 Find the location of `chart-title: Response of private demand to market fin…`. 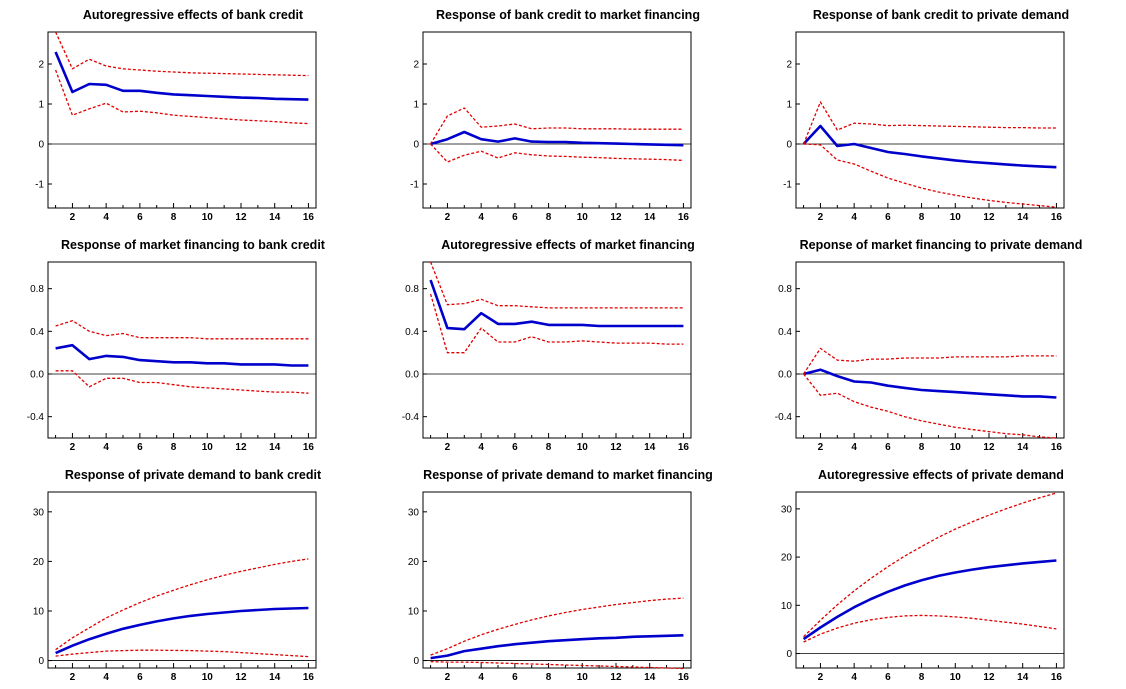

chart-title: Response of private demand to market fin… is located at coordinates (568, 475).